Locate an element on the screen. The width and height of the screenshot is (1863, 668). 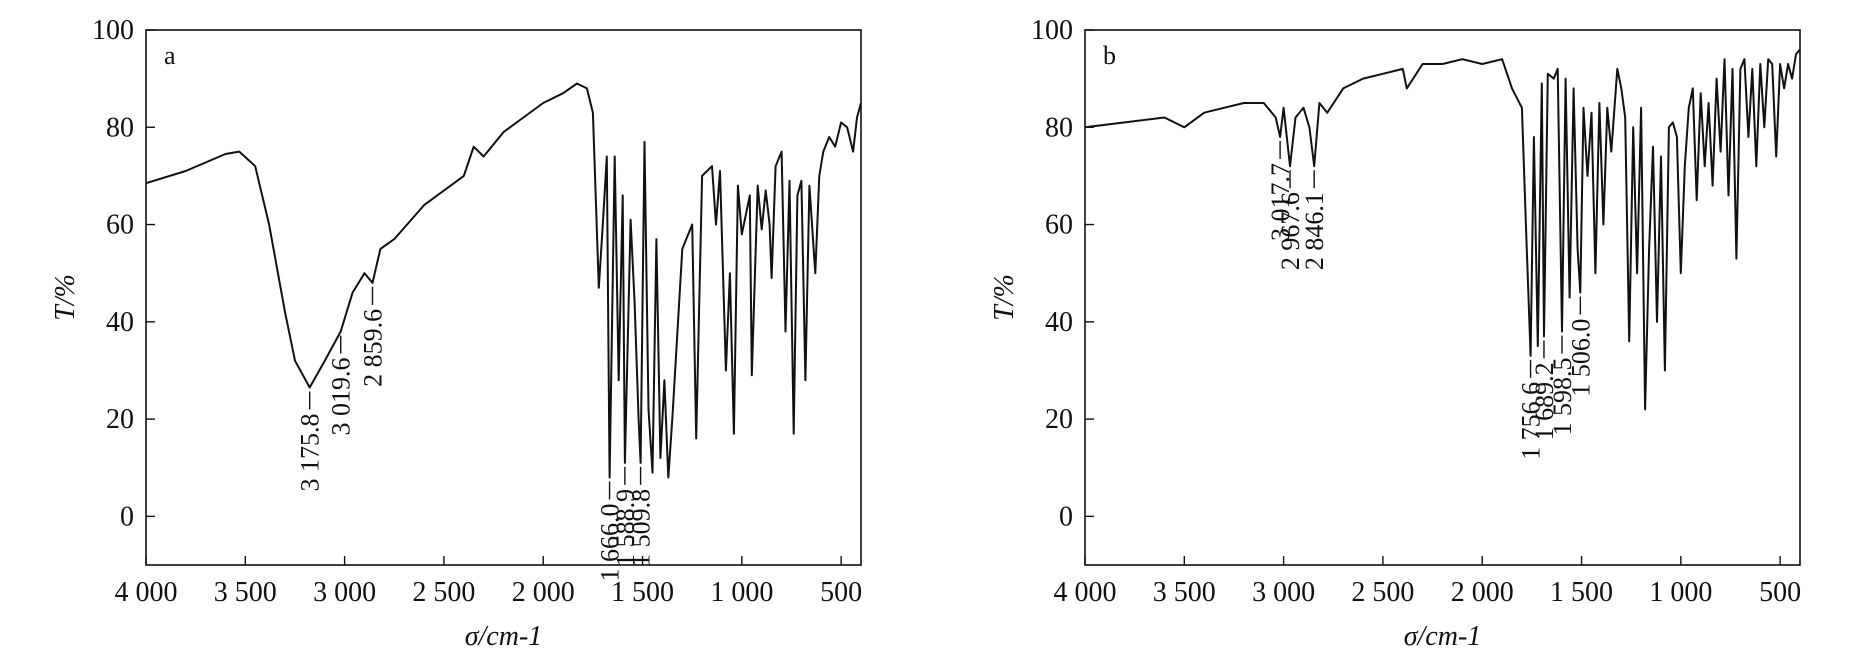
panel-label: b is located at coordinates (1109, 55).